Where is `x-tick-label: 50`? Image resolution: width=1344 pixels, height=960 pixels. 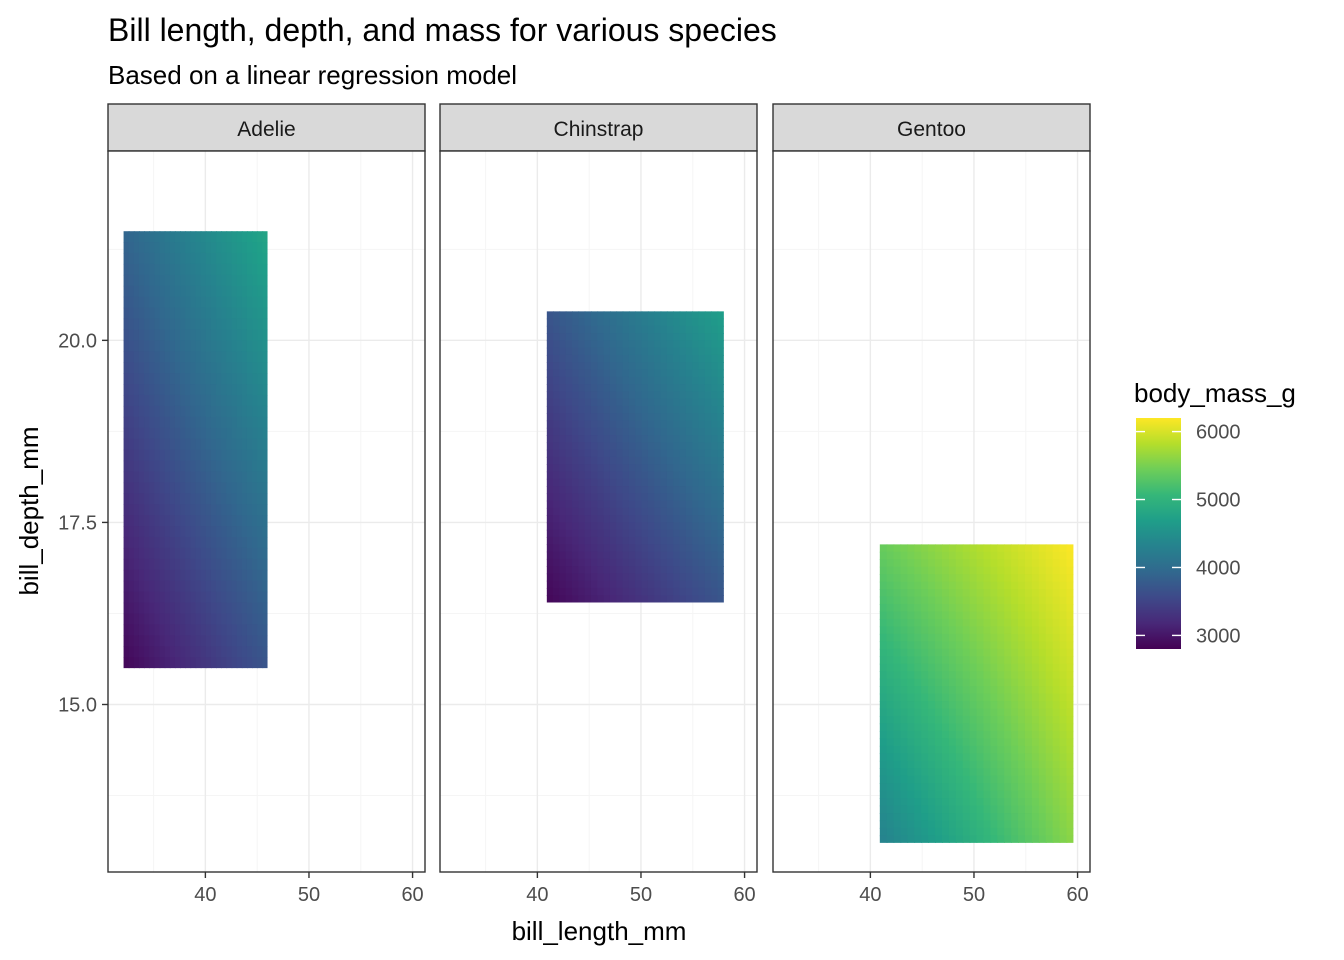
x-tick-label: 50 is located at coordinates (641, 895).